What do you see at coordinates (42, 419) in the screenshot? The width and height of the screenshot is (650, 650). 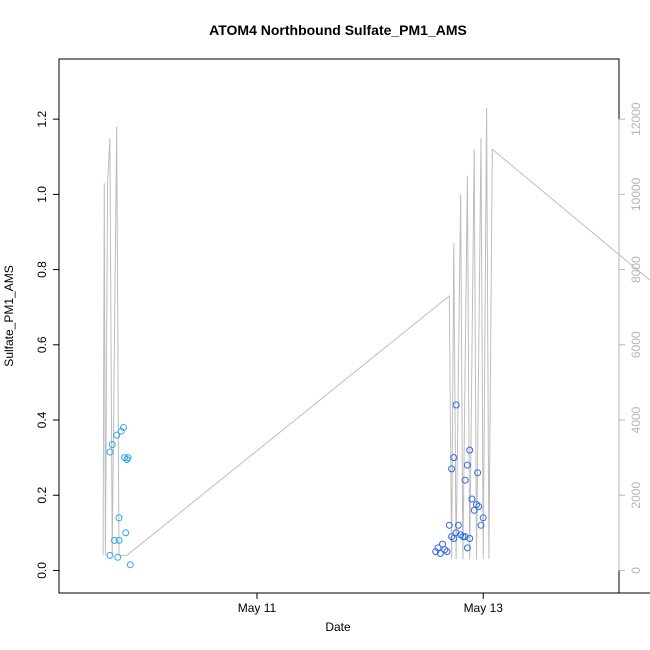 I see `y-tick-label: 0.4` at bounding box center [42, 419].